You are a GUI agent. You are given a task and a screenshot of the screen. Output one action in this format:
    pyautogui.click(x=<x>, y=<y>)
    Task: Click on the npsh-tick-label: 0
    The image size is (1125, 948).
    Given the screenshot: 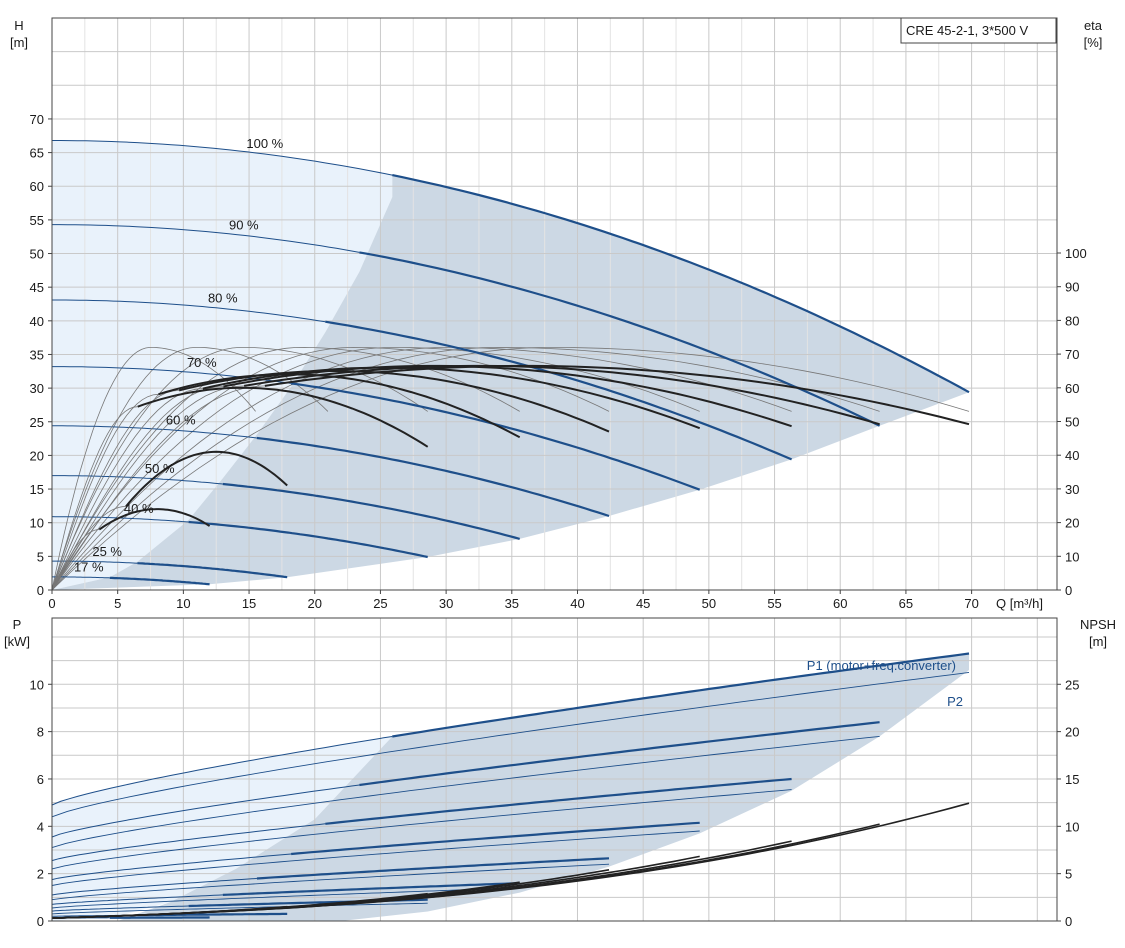 What is the action you would take?
    pyautogui.click(x=1068, y=921)
    